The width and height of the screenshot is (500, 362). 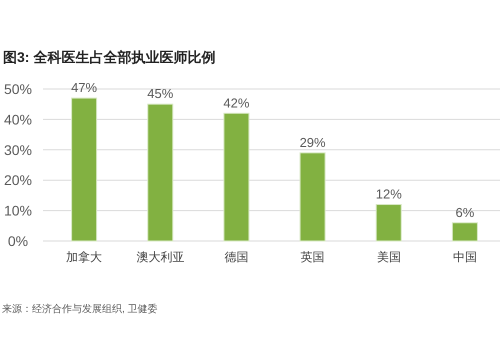 I want to click on x-tick-label: 英国, so click(x=312, y=257).